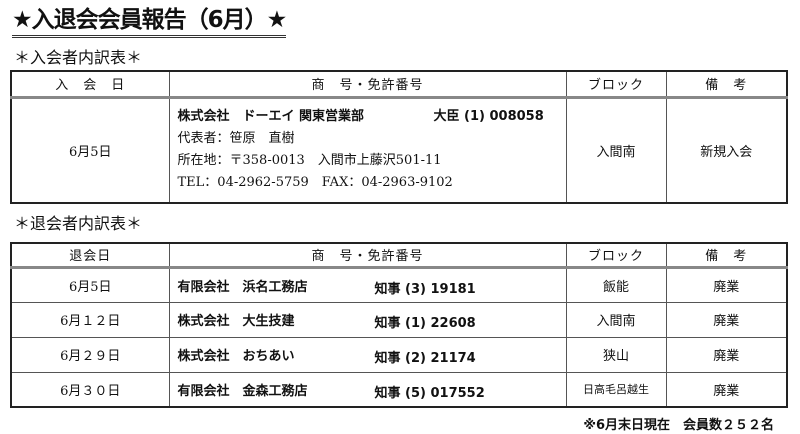  Describe the element at coordinates (236, 321) in the screenshot. I see `company-name: 株式会社 大生技建` at that location.